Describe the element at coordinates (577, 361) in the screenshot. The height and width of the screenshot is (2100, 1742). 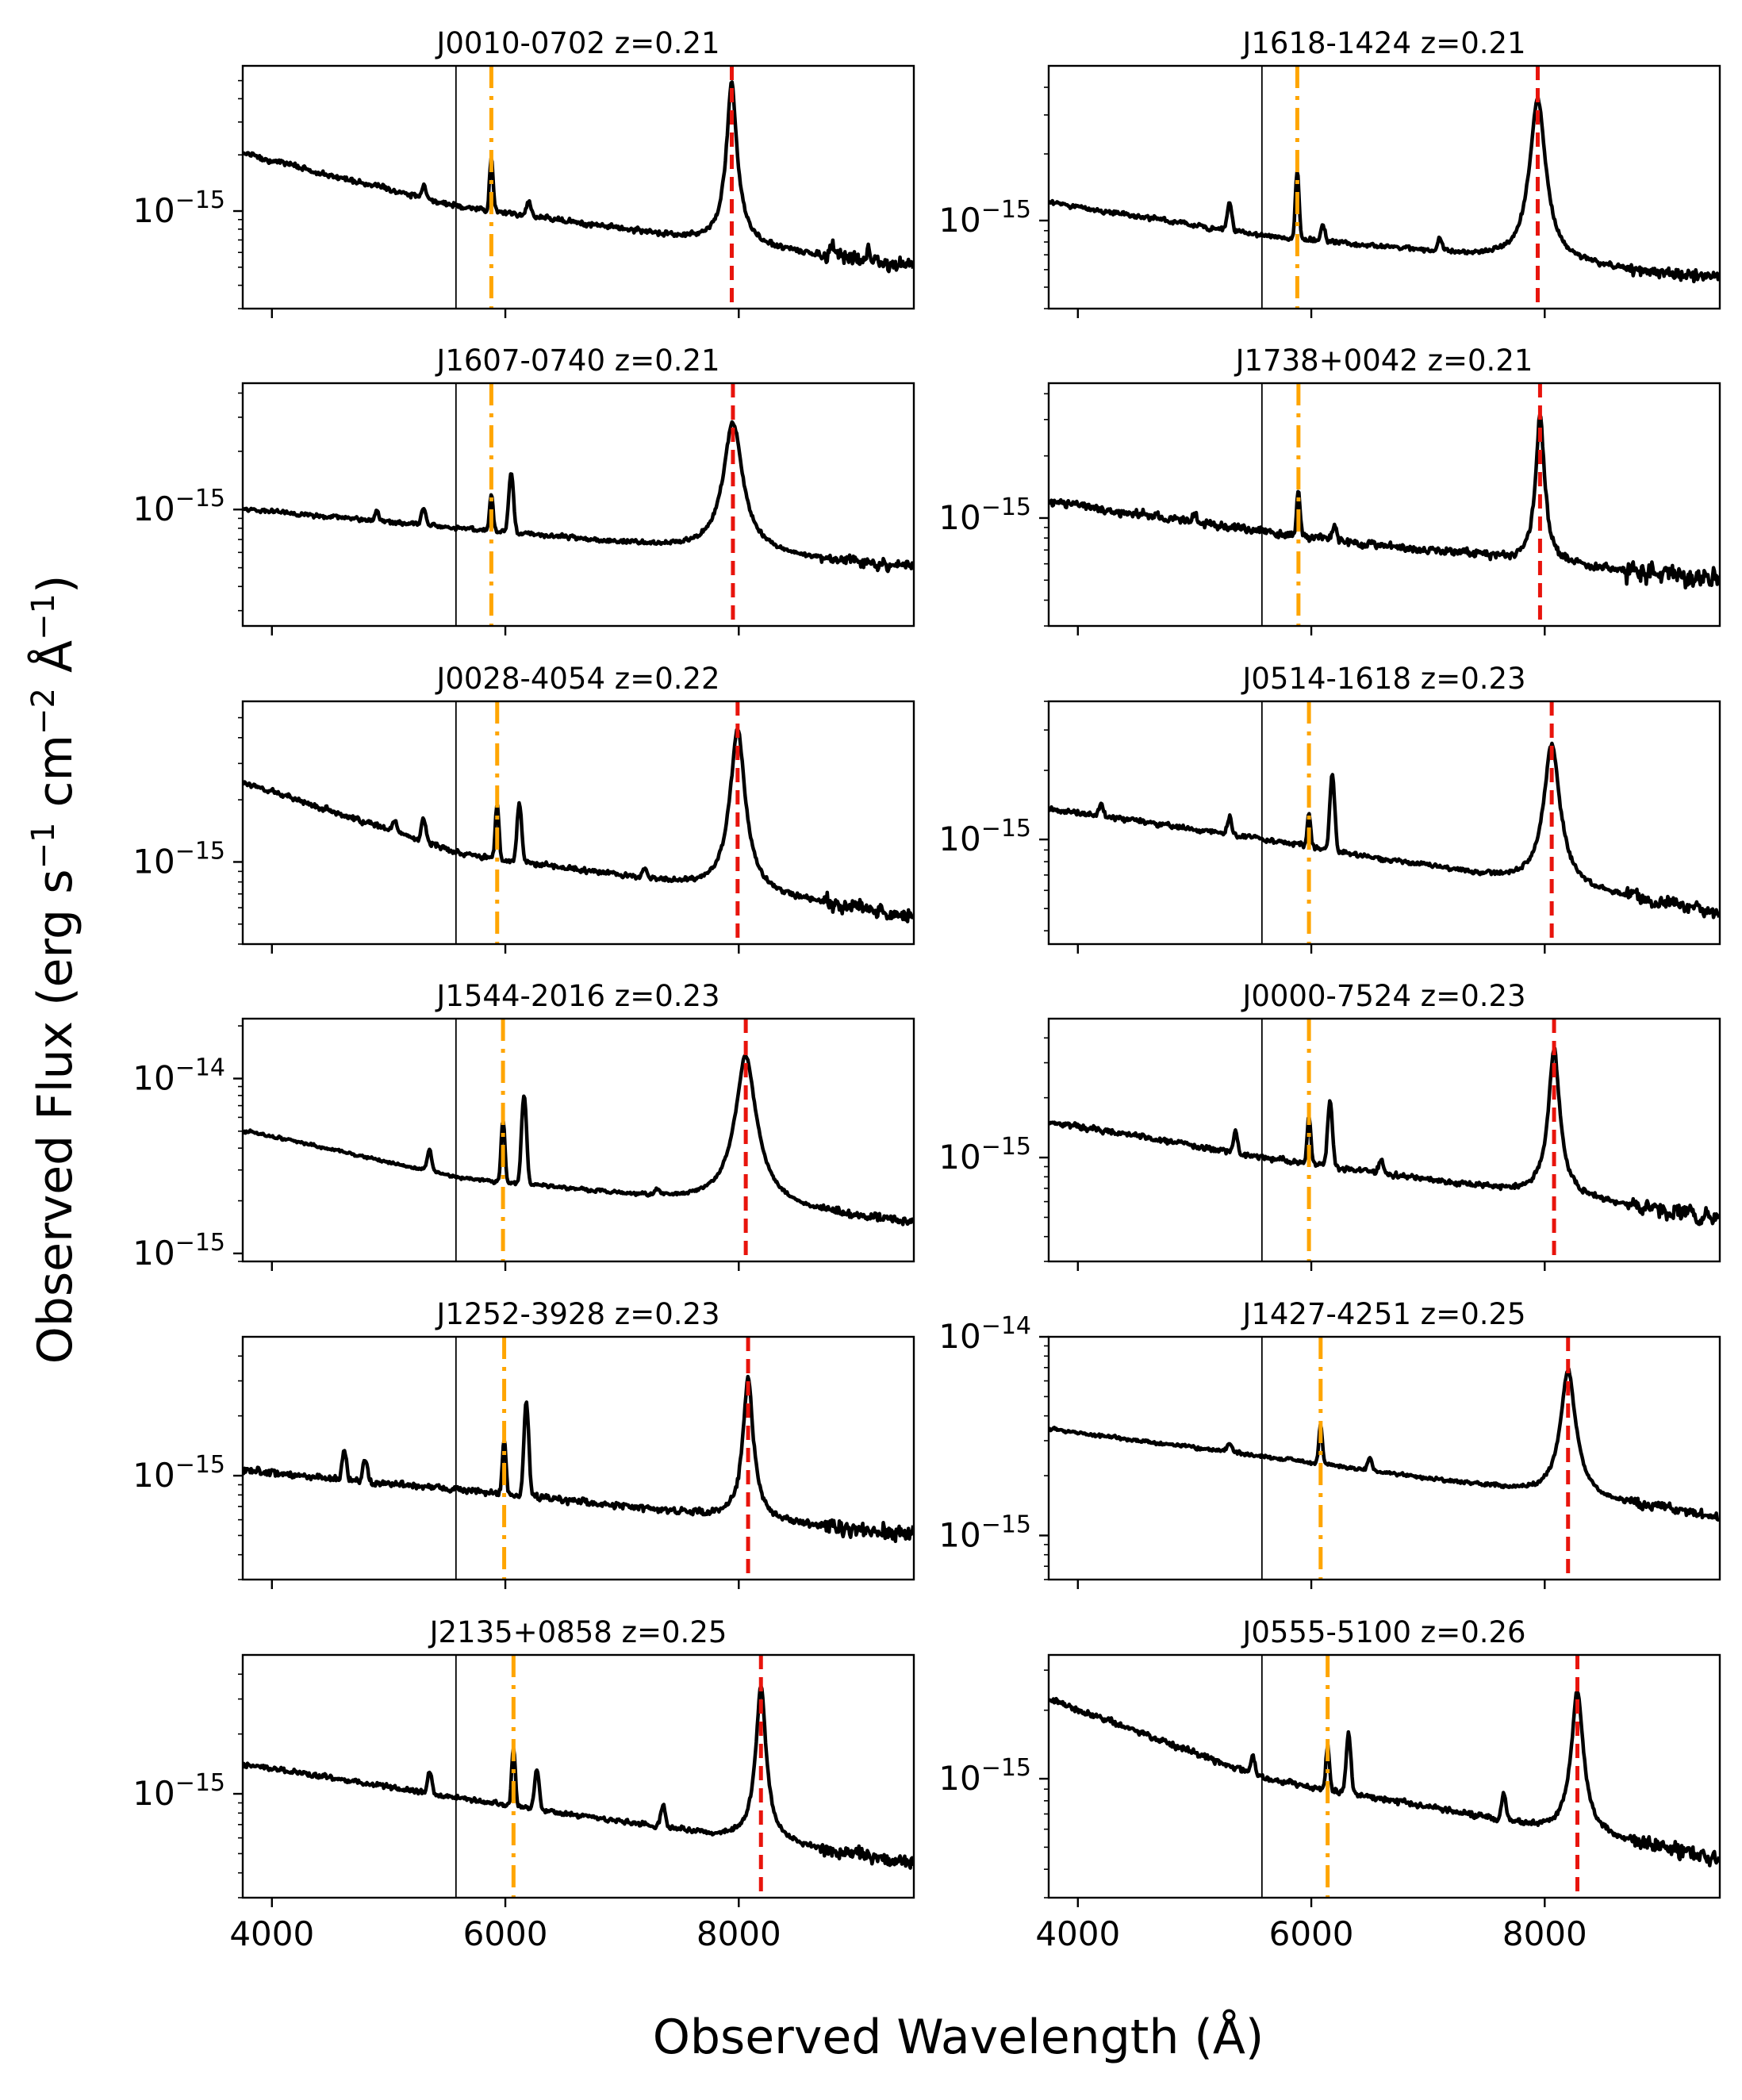
I see `panel-title: J1607-0740 z=0.21` at that location.